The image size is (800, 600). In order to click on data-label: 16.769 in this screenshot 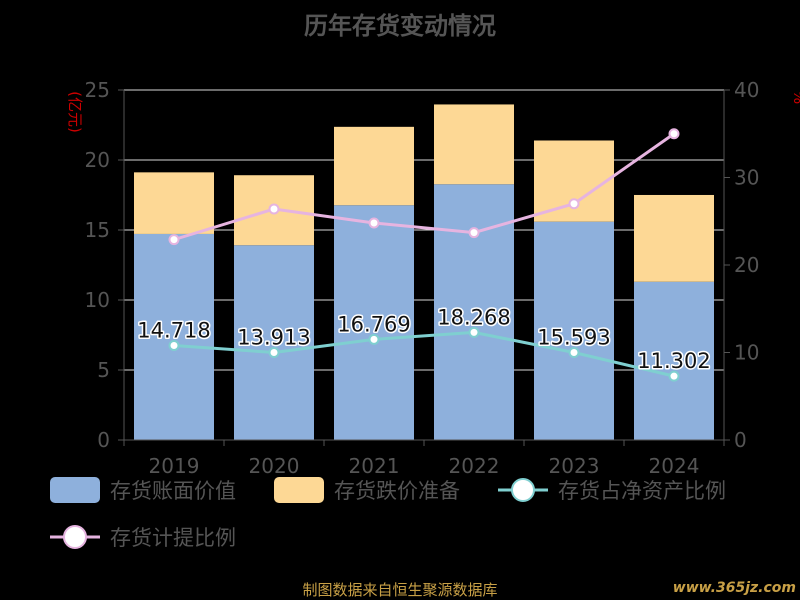, I will do `click(373, 324)`.